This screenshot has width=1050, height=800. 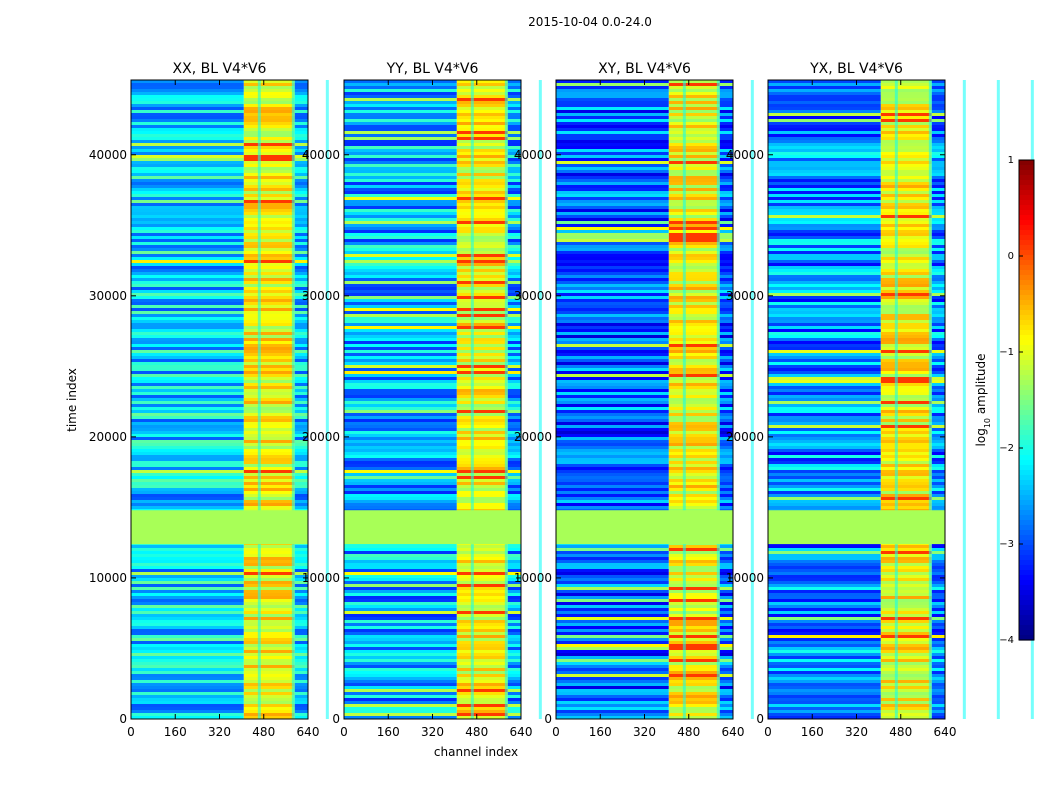 What do you see at coordinates (72, 400) in the screenshot?
I see `y-axis-label: time index` at bounding box center [72, 400].